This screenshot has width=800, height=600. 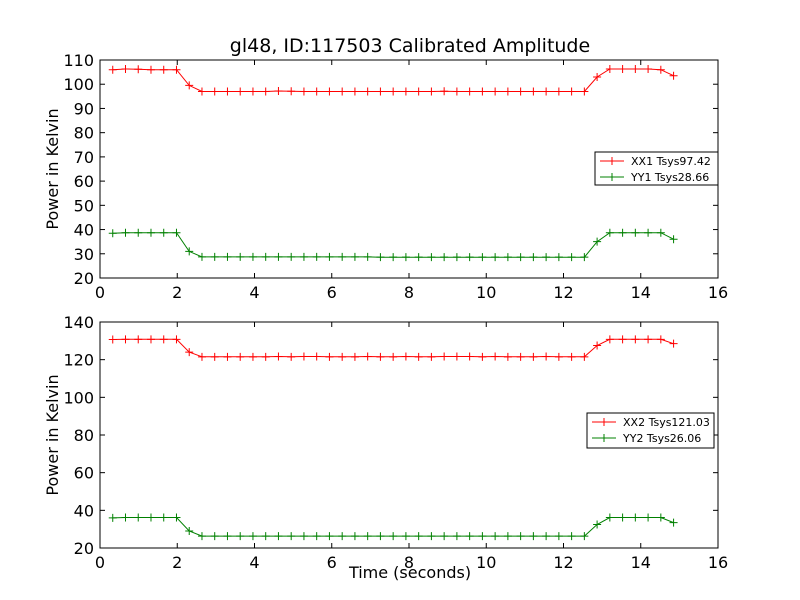 What do you see at coordinates (641, 562) in the screenshot?
I see `bottom-x-tick-label: 14` at bounding box center [641, 562].